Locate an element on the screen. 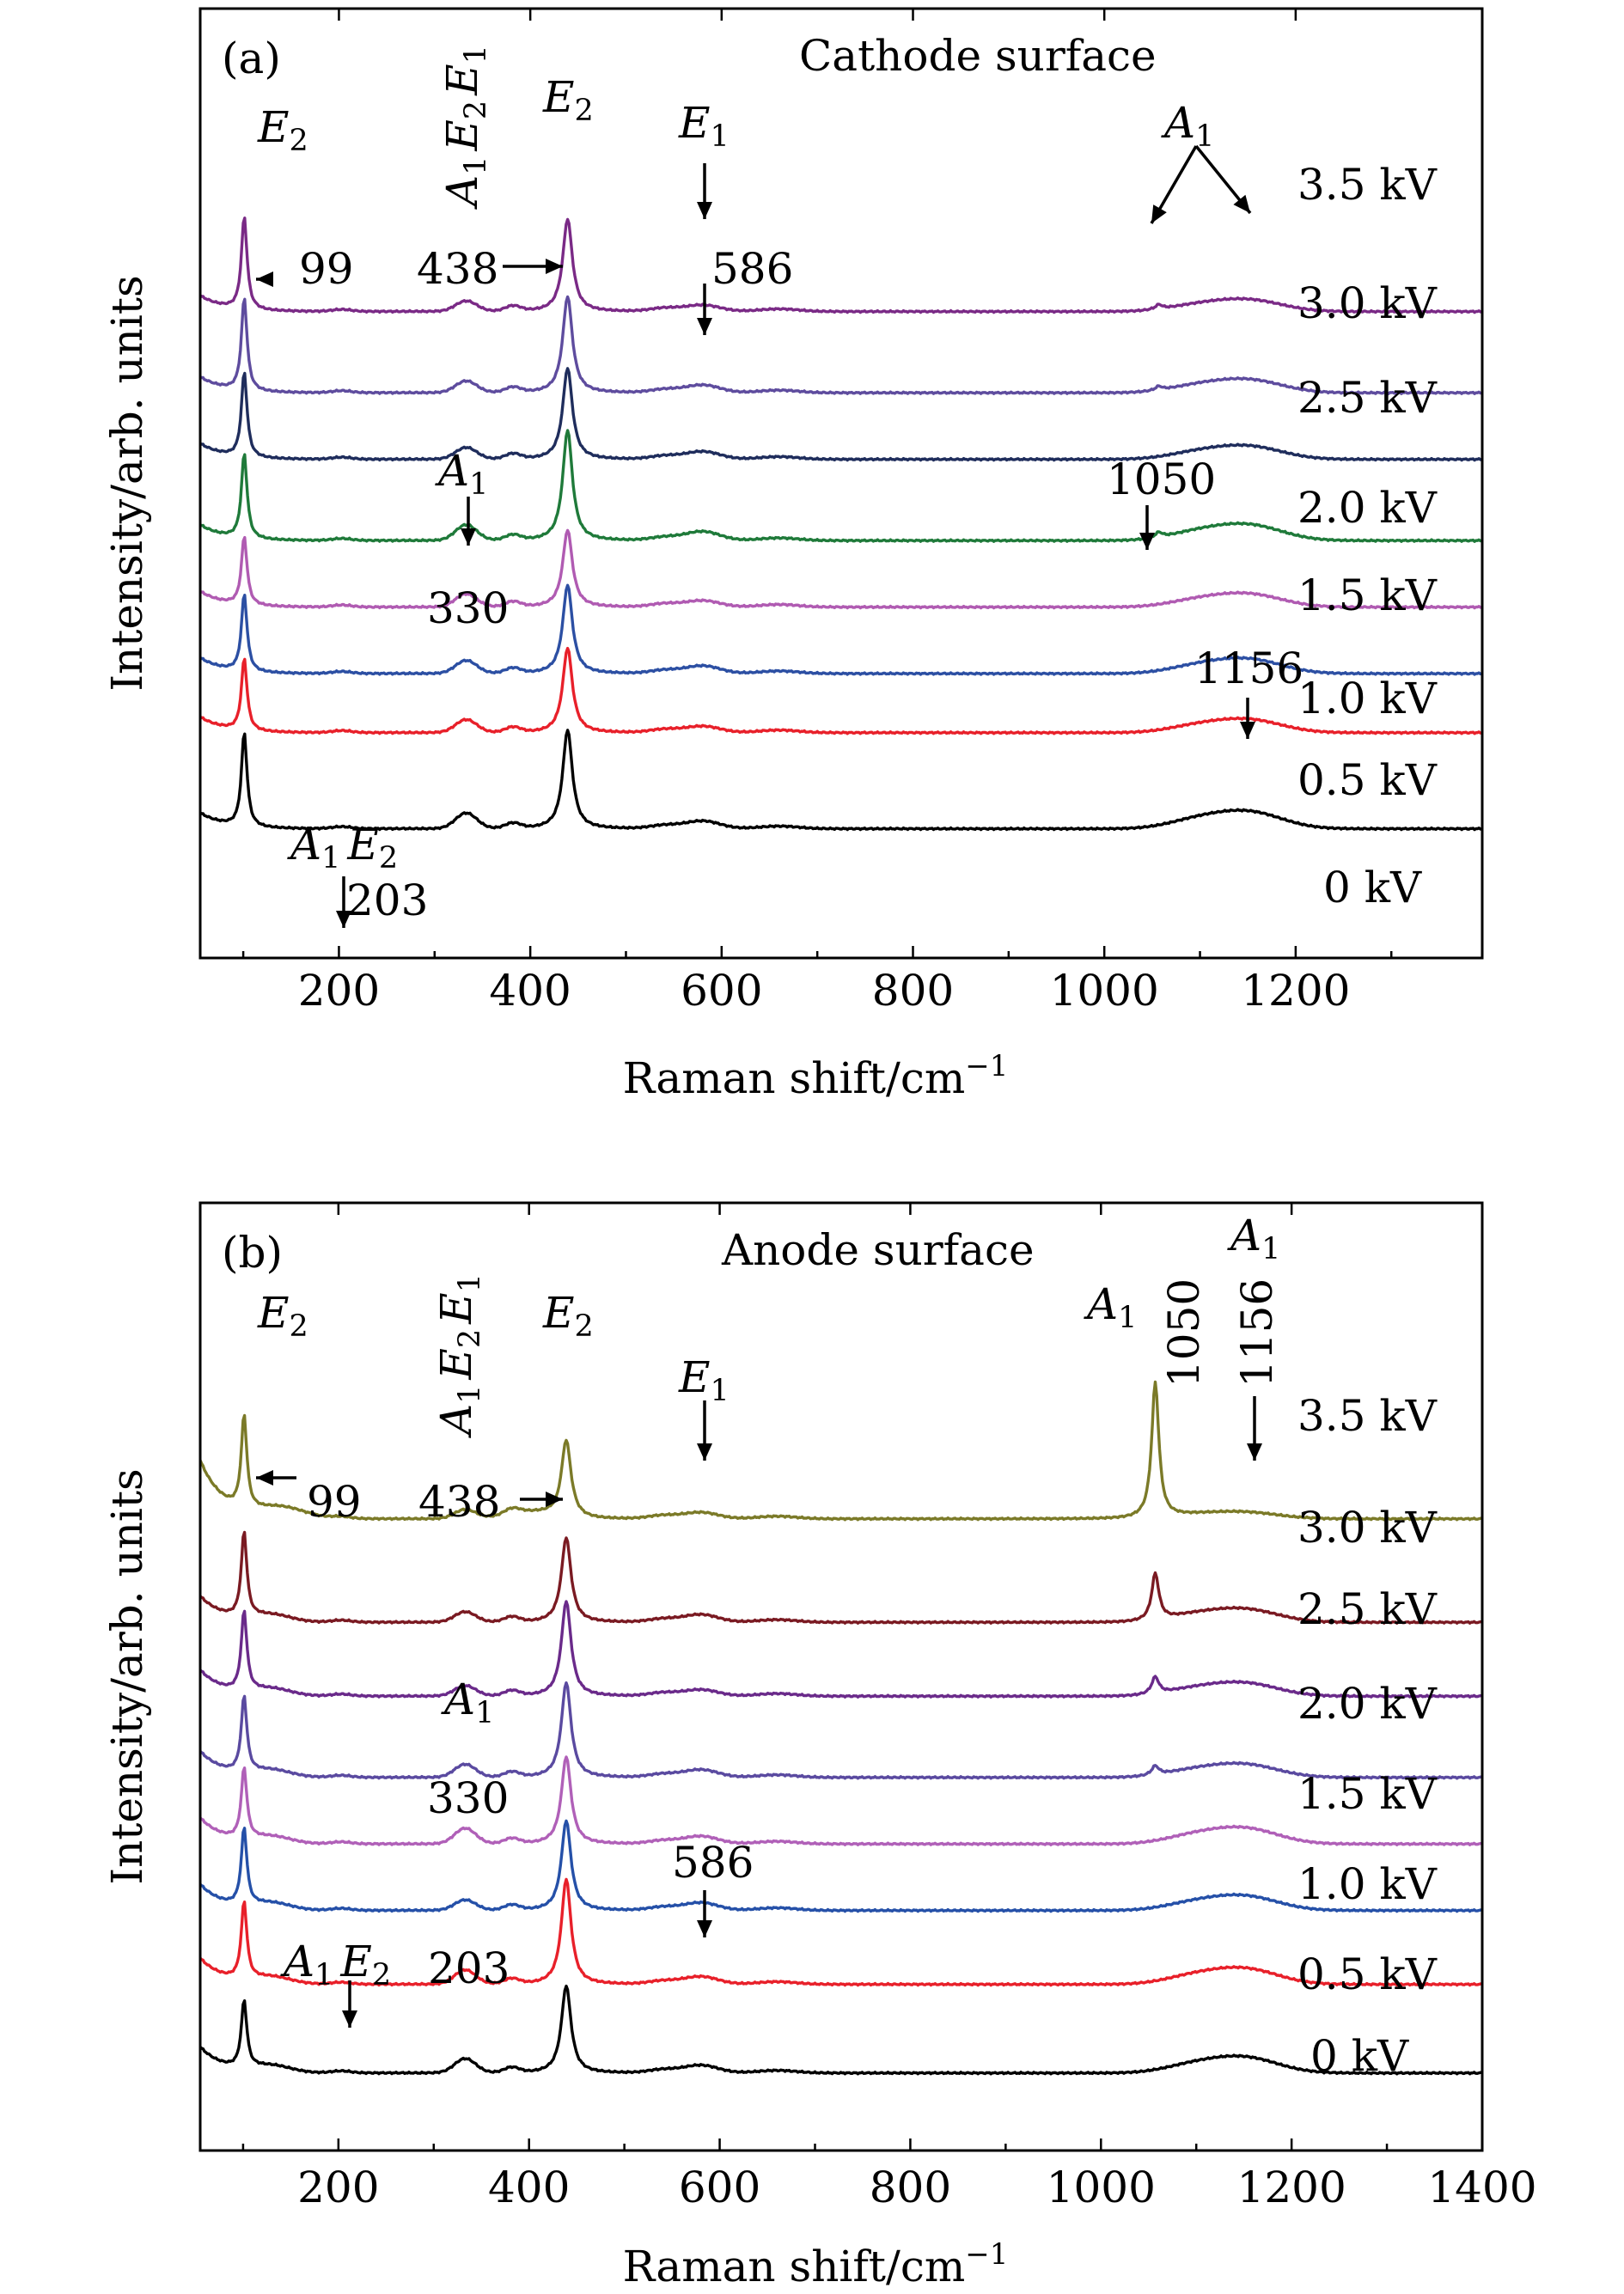 This screenshot has width=1624, height=2294. panel-title: Cathode surface is located at coordinates (978, 56).